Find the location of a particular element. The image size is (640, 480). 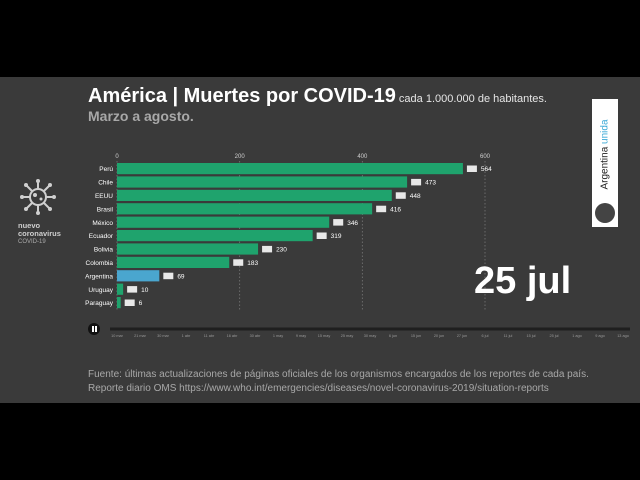

timeline-label: 16 abr is located at coordinates (233, 336).